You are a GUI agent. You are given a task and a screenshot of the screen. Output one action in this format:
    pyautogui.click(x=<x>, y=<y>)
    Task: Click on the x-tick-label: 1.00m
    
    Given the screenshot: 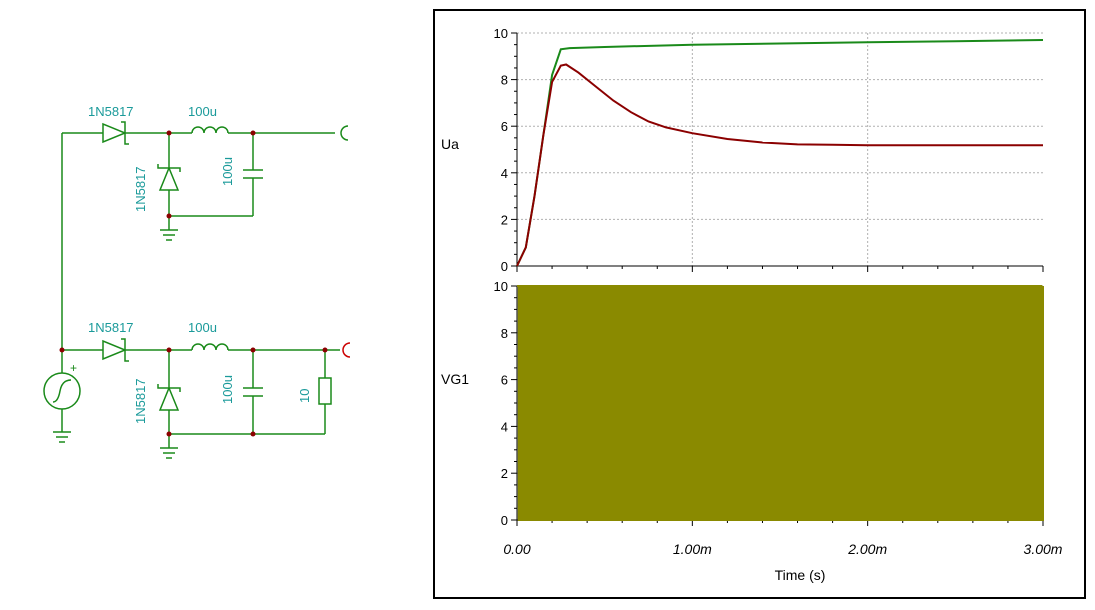 What is the action you would take?
    pyautogui.click(x=692, y=549)
    